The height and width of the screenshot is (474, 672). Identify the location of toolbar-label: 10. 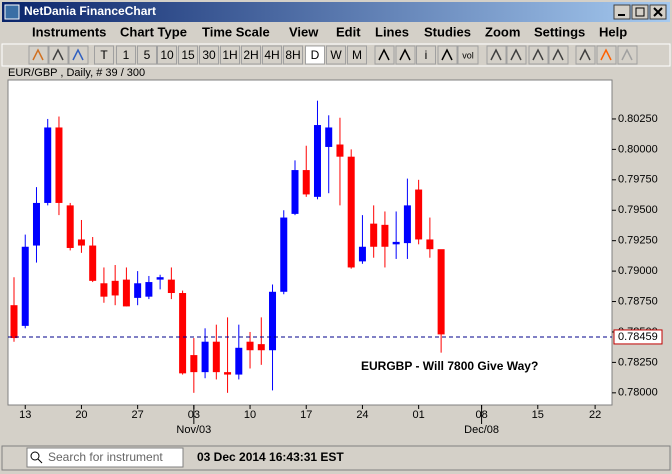
(167, 55).